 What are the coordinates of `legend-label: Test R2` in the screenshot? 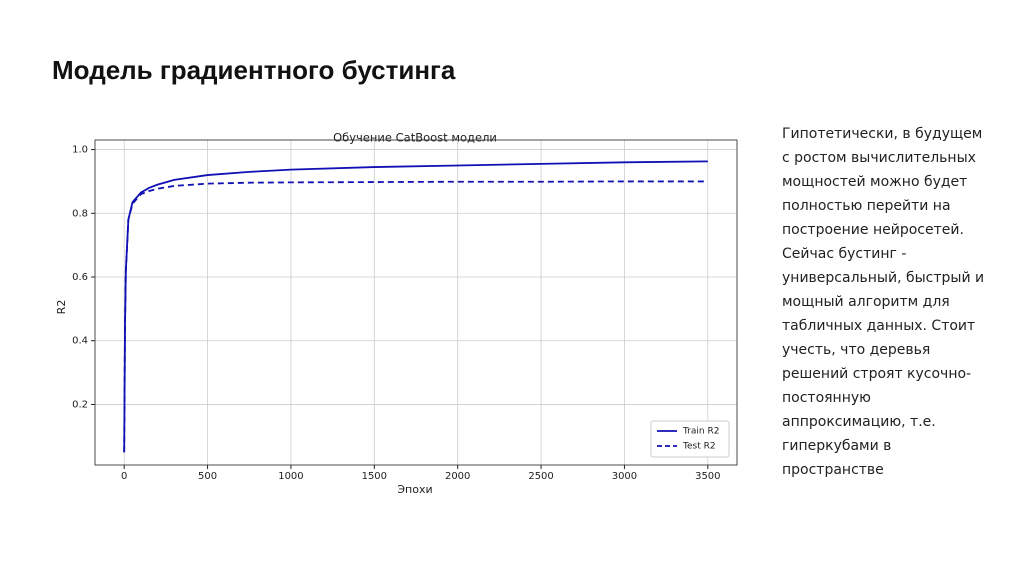 It's located at (699, 447).